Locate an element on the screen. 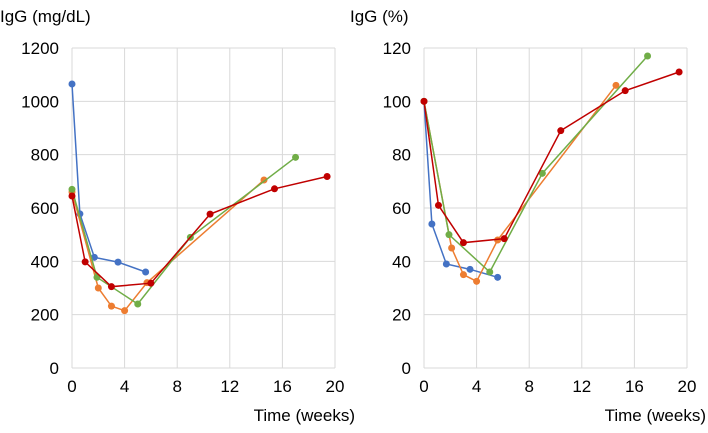 This screenshot has width=708, height=433. y-tick-label: 600 is located at coordinates (45, 208).